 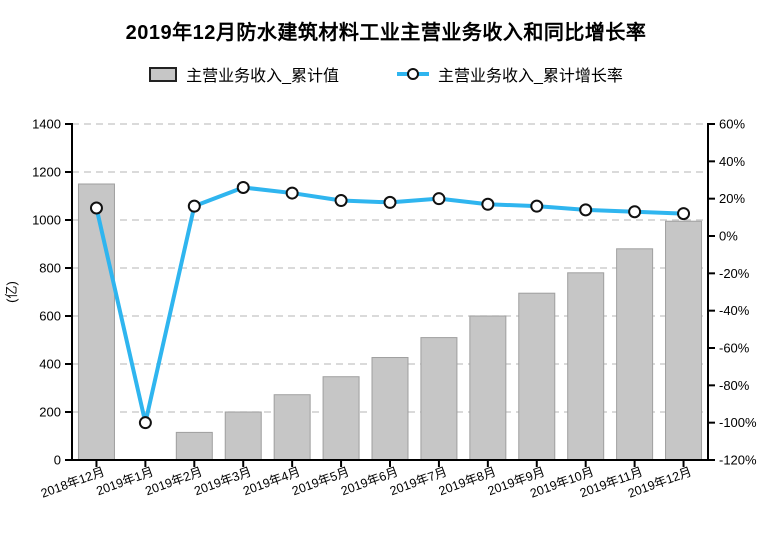 What do you see at coordinates (386, 33) in the screenshot?
I see `chart-title: 2019年12月防水建筑材料工业主营业务收入和同比增长率` at bounding box center [386, 33].